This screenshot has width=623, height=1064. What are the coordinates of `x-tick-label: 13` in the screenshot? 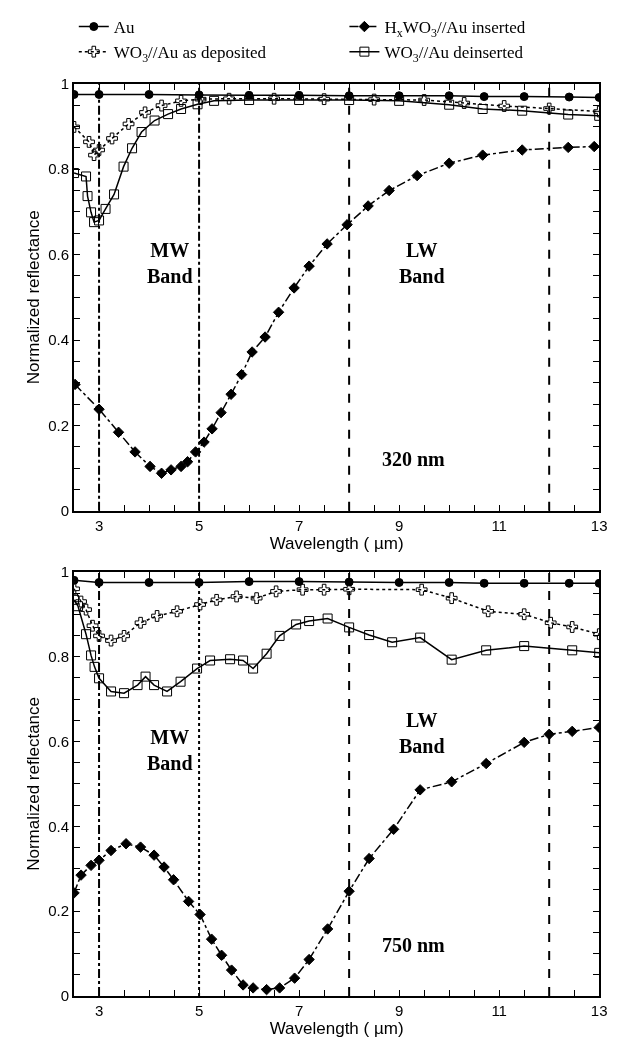 It's located at (599, 1010).